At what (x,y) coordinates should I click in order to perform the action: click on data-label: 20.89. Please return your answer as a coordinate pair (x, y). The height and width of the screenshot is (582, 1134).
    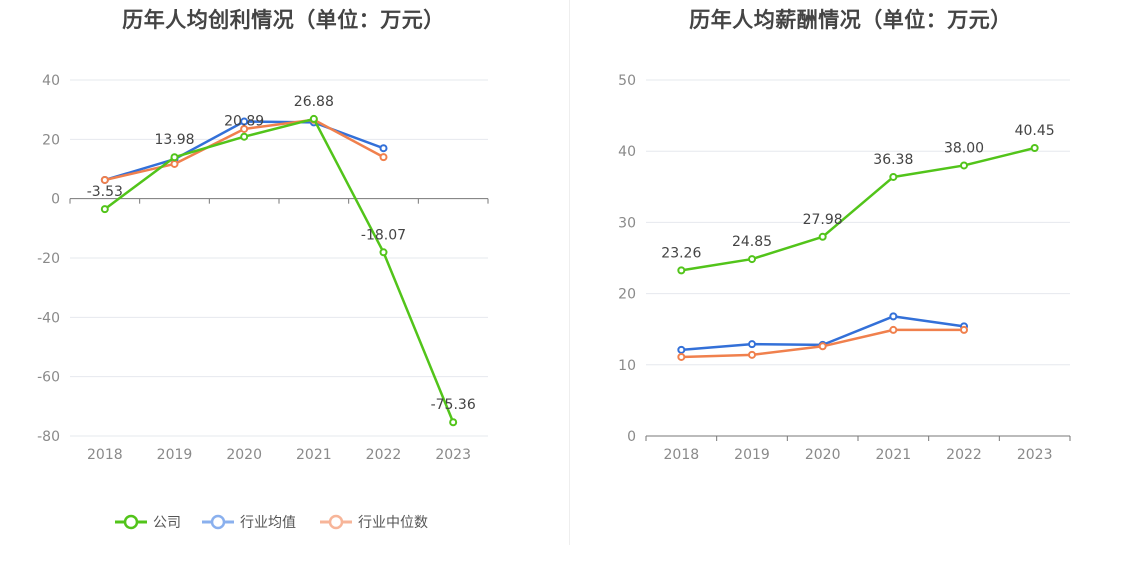
    Looking at the image, I should click on (244, 122).